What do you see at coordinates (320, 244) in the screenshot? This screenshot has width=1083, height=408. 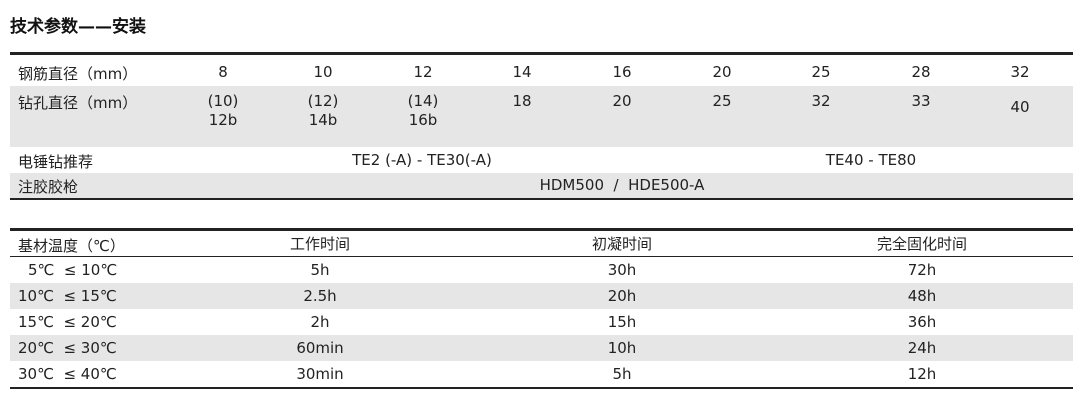 I see `column-header: 工作时间` at bounding box center [320, 244].